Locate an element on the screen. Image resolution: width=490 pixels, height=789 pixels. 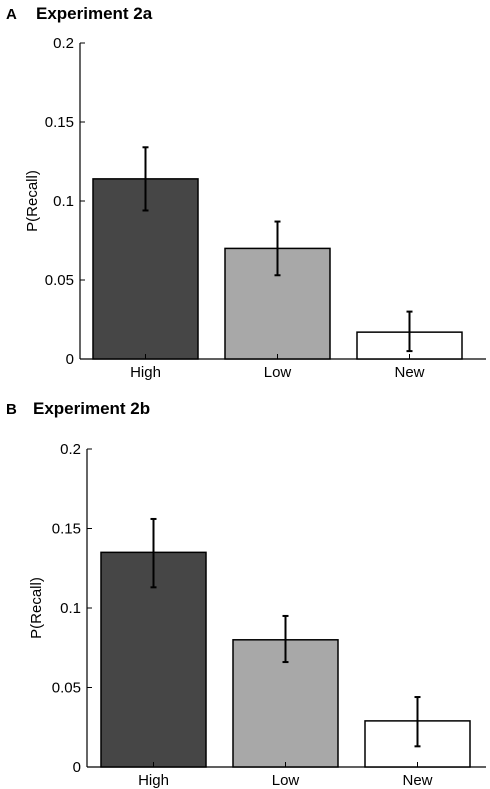
panel-letter: B is located at coordinates (11, 409).